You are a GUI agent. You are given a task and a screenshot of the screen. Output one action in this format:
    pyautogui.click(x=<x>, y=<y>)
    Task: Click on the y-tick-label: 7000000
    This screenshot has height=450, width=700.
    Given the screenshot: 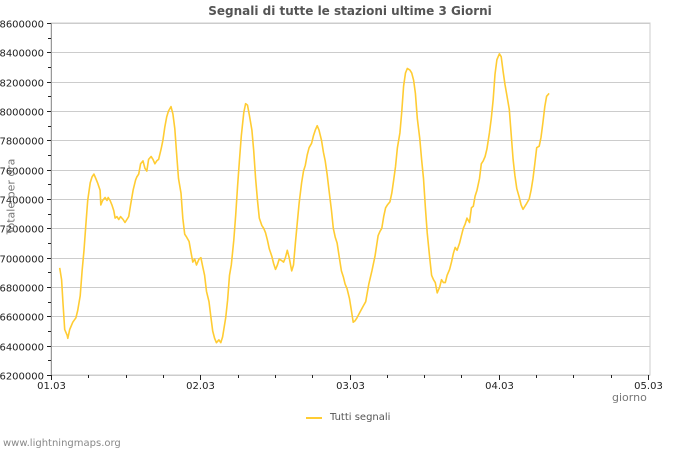 What is the action you would take?
    pyautogui.click(x=22, y=260)
    